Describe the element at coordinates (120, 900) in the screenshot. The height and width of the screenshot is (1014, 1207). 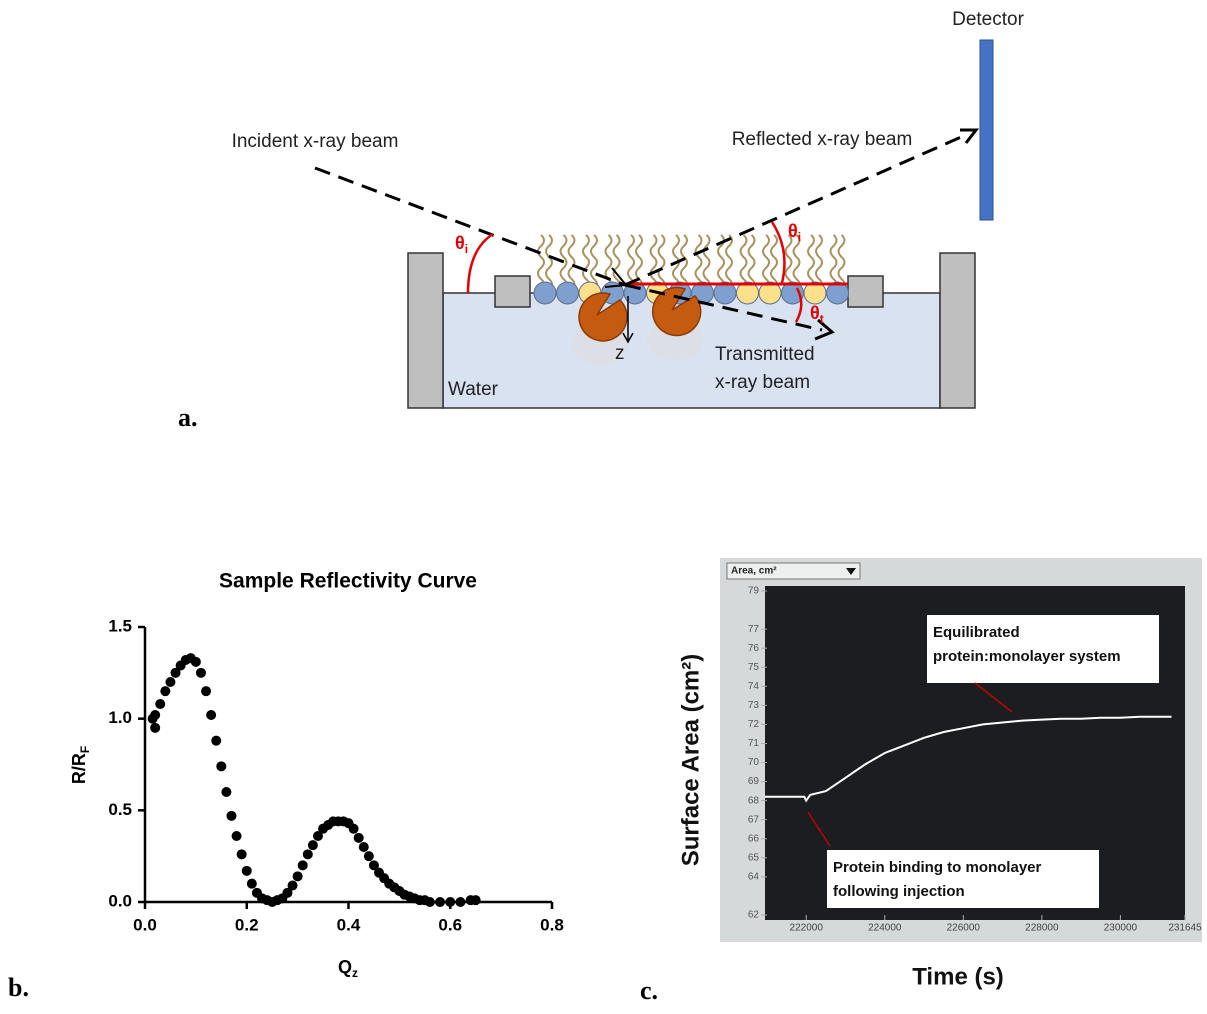
I see `y-tick-label: 0.0` at that location.